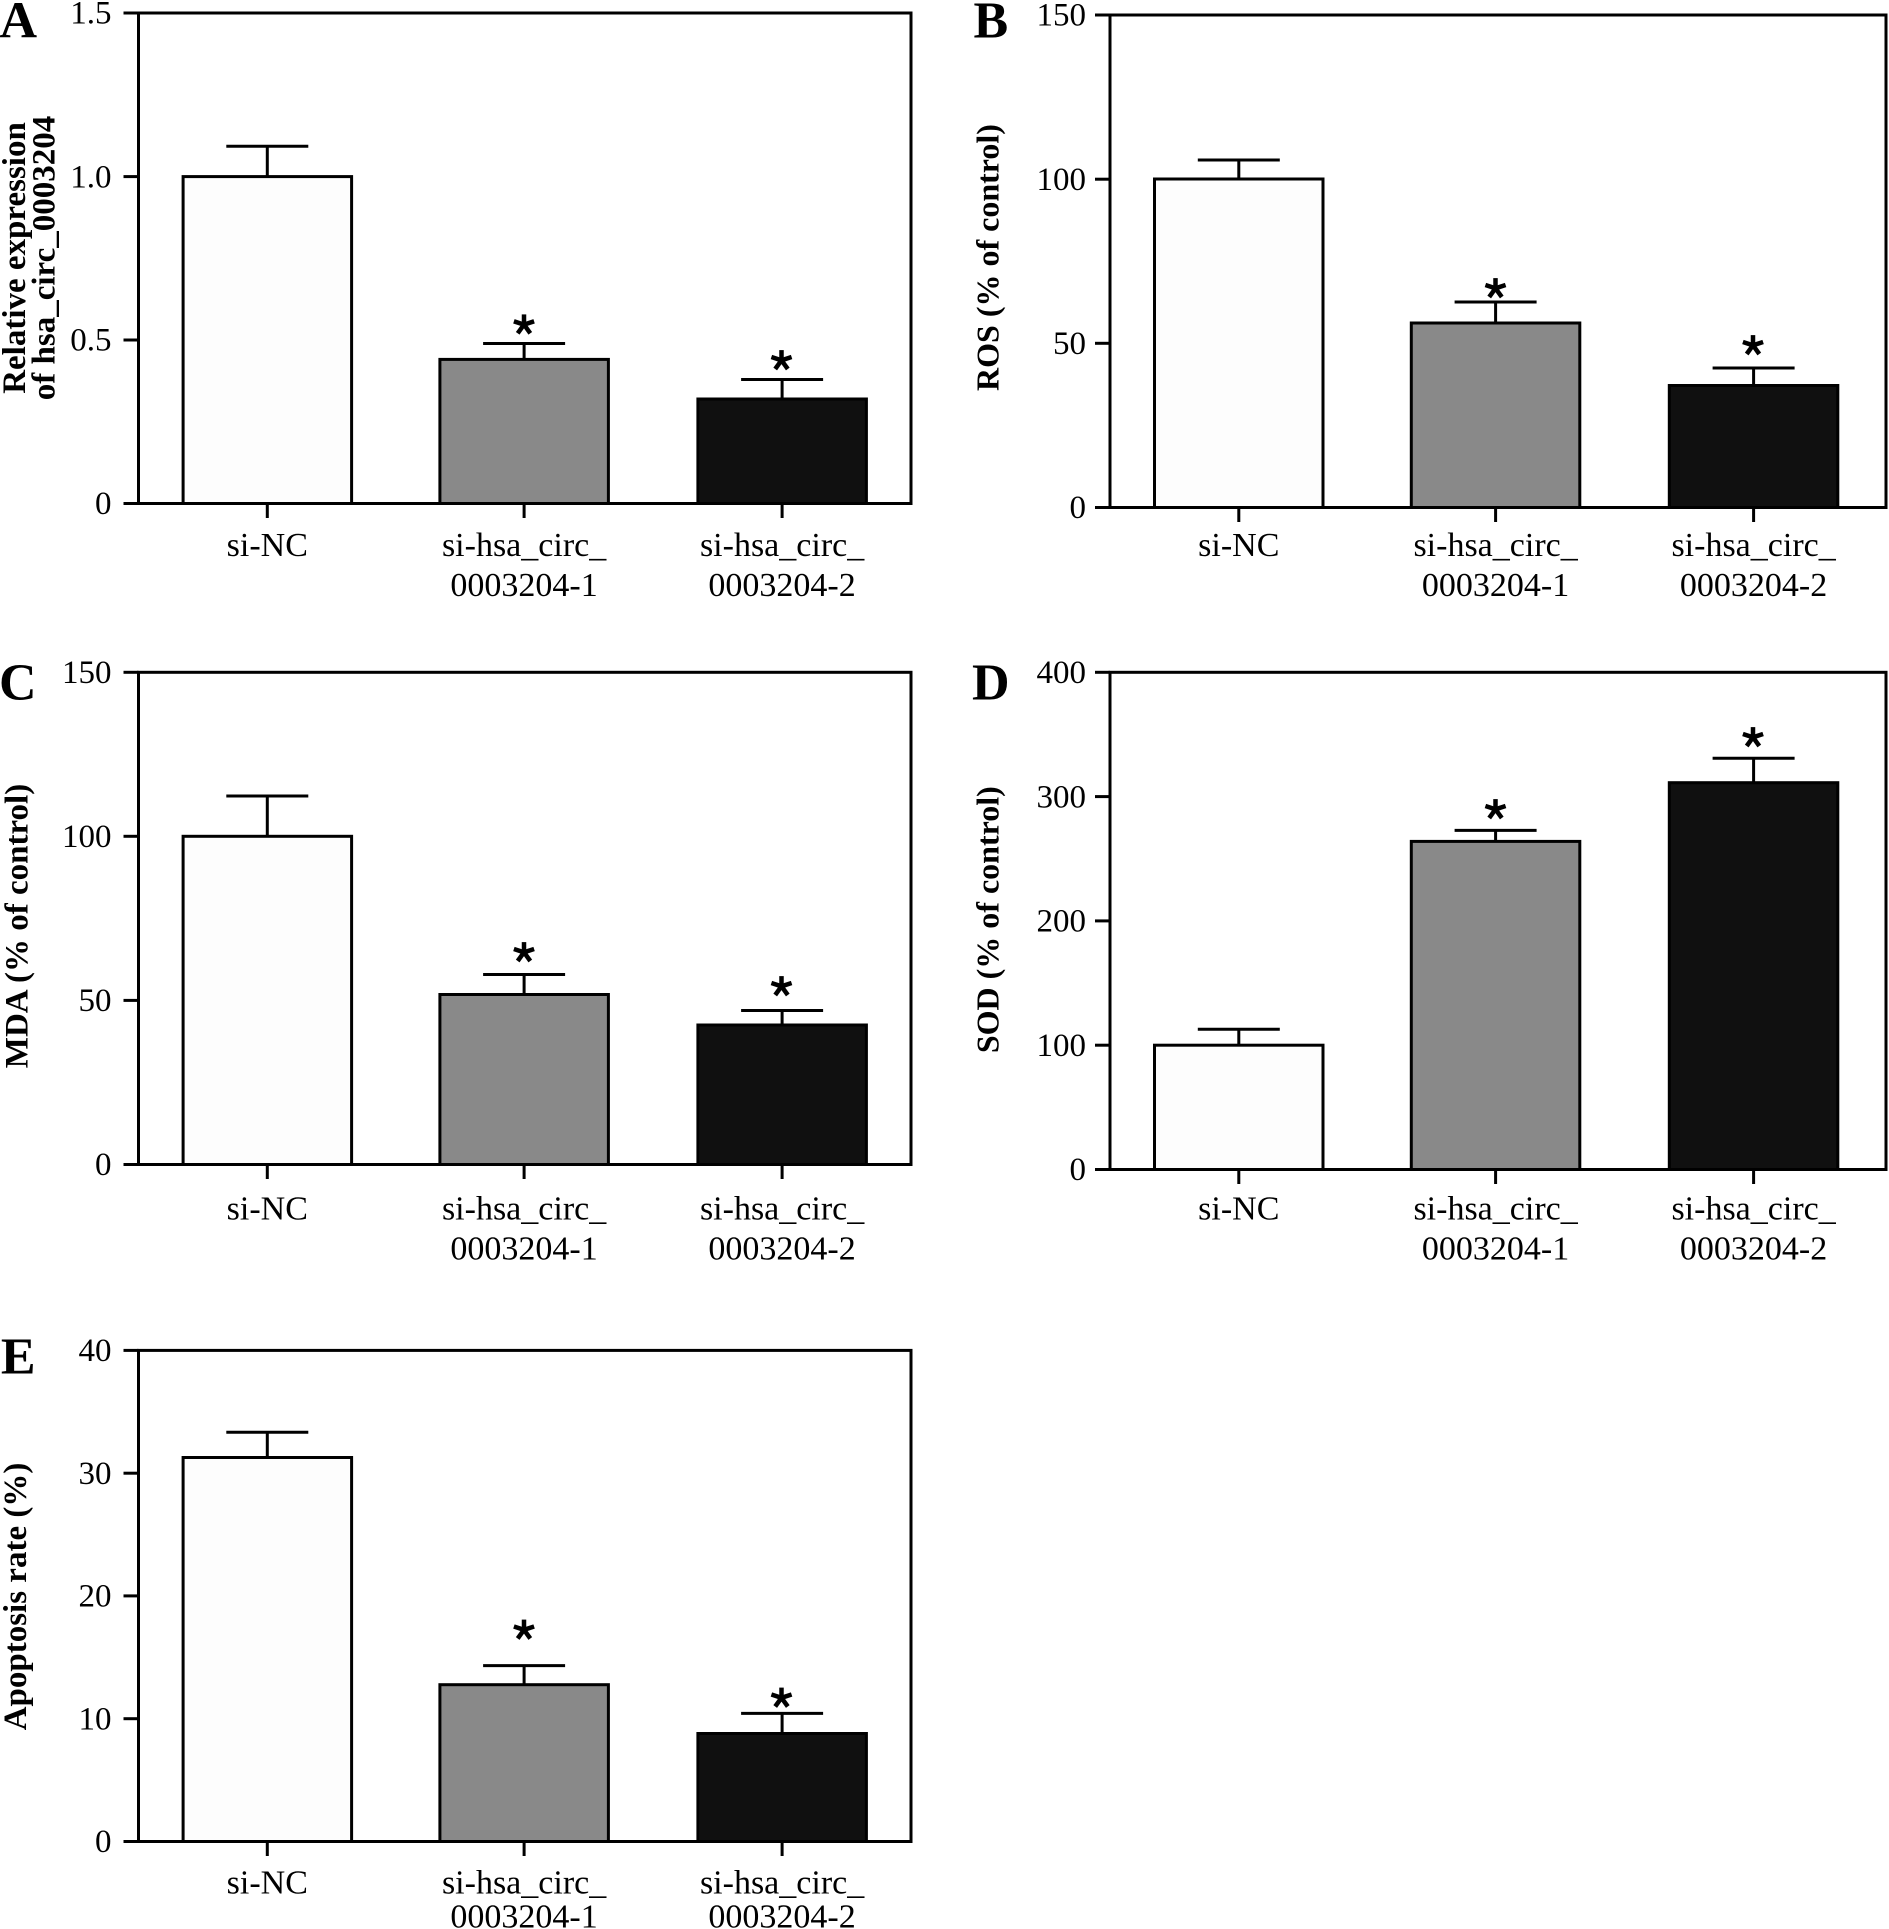  What do you see at coordinates (90, 341) in the screenshot?
I see `svg-text: 0.5` at bounding box center [90, 341].